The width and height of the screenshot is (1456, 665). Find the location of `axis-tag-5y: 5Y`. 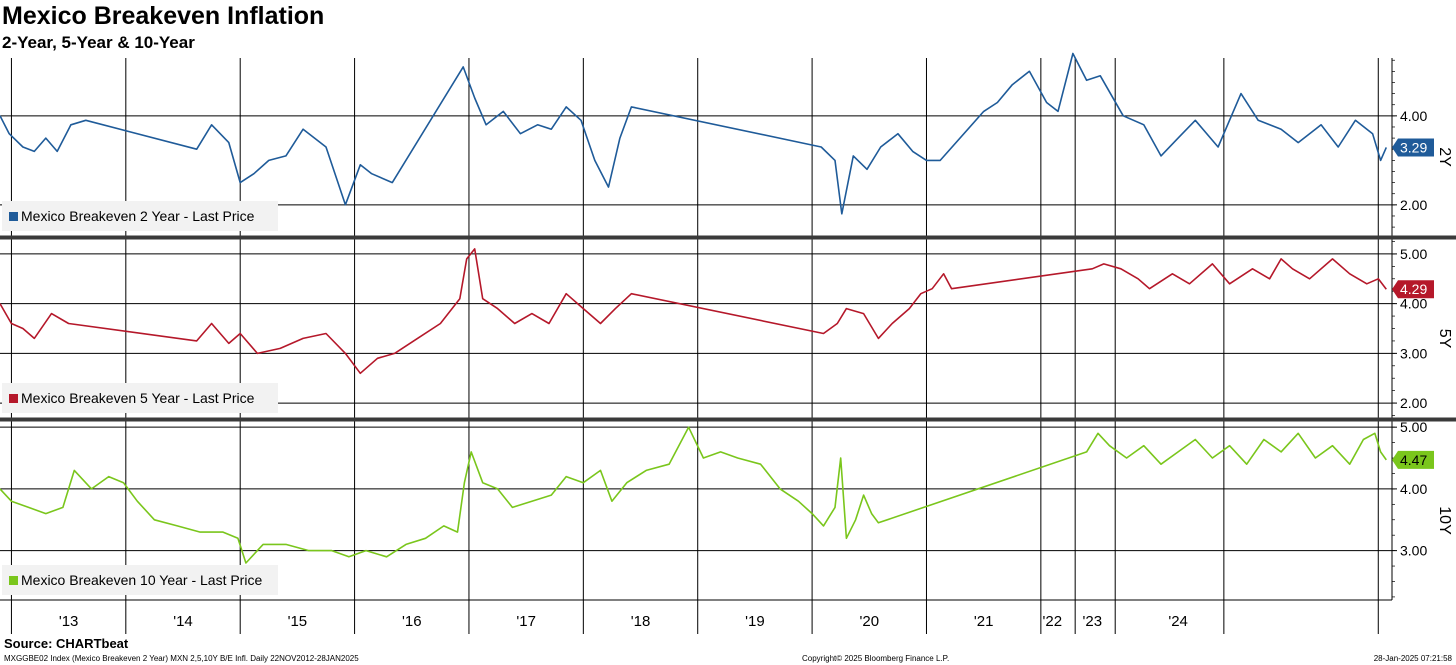

axis-tag-5y: 5Y is located at coordinates (1444, 339).